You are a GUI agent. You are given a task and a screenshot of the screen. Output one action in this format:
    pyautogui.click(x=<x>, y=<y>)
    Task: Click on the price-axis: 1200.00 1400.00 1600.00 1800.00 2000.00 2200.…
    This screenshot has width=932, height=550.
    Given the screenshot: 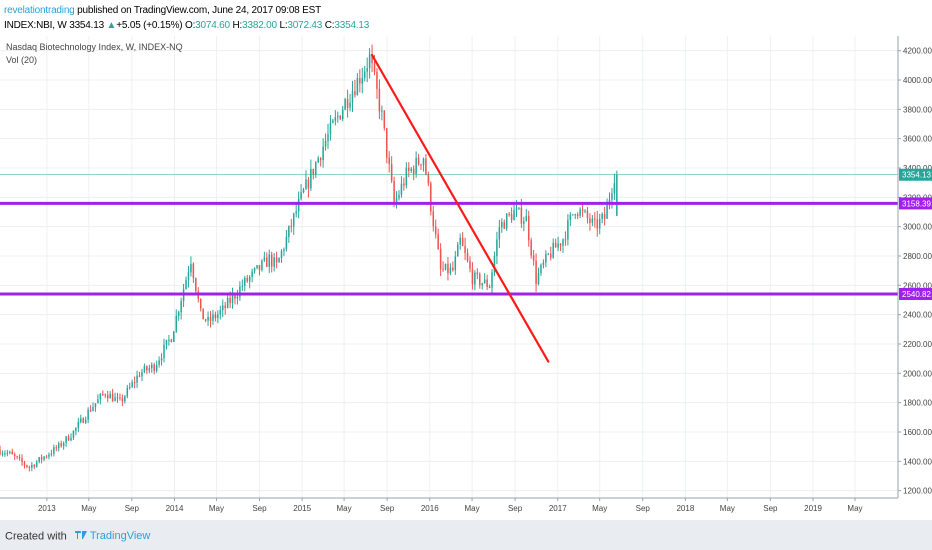 What is the action you would take?
    pyautogui.click(x=915, y=271)
    